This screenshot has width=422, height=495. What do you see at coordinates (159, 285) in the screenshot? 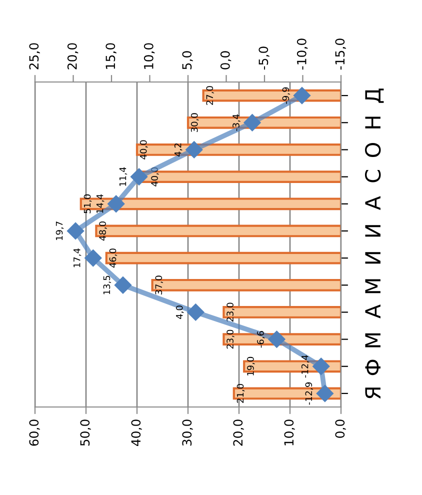
I see `data-label: 37,0` at bounding box center [159, 285].